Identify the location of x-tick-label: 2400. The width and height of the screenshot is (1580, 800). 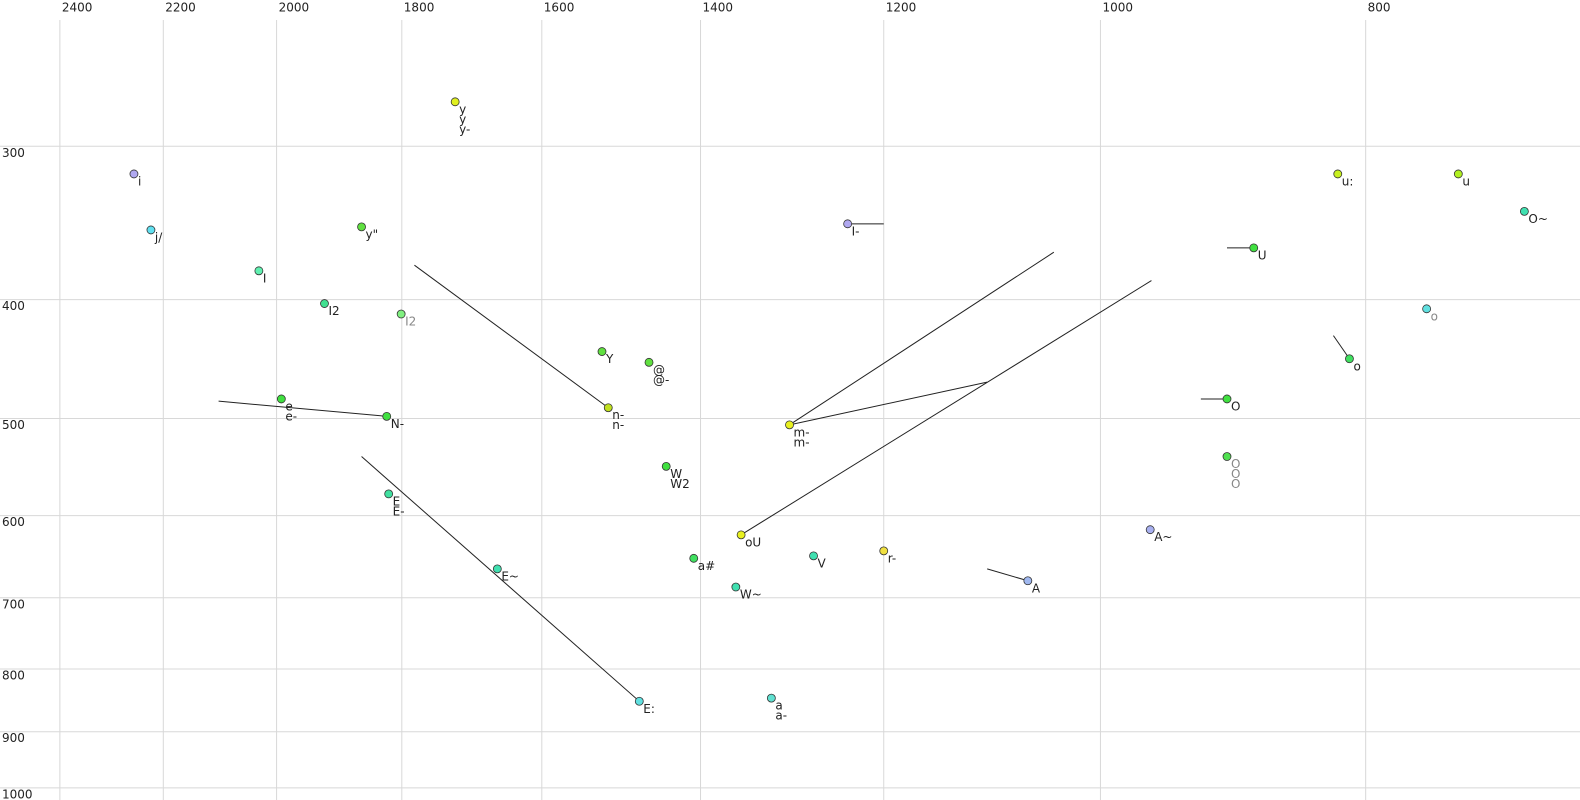
(77, 8).